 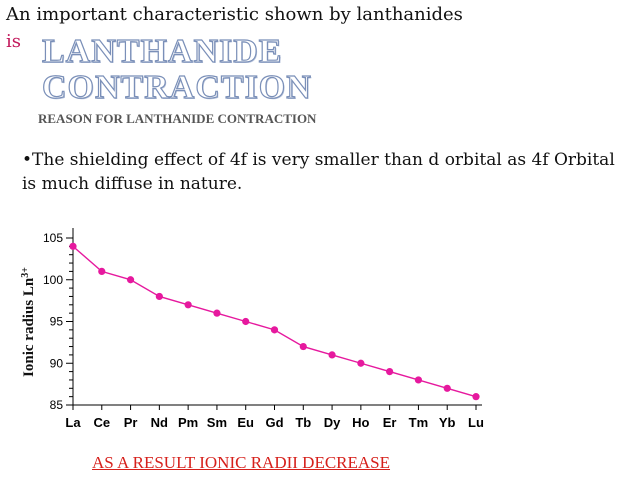 I want to click on x-tick-label: Er, so click(x=390, y=422).